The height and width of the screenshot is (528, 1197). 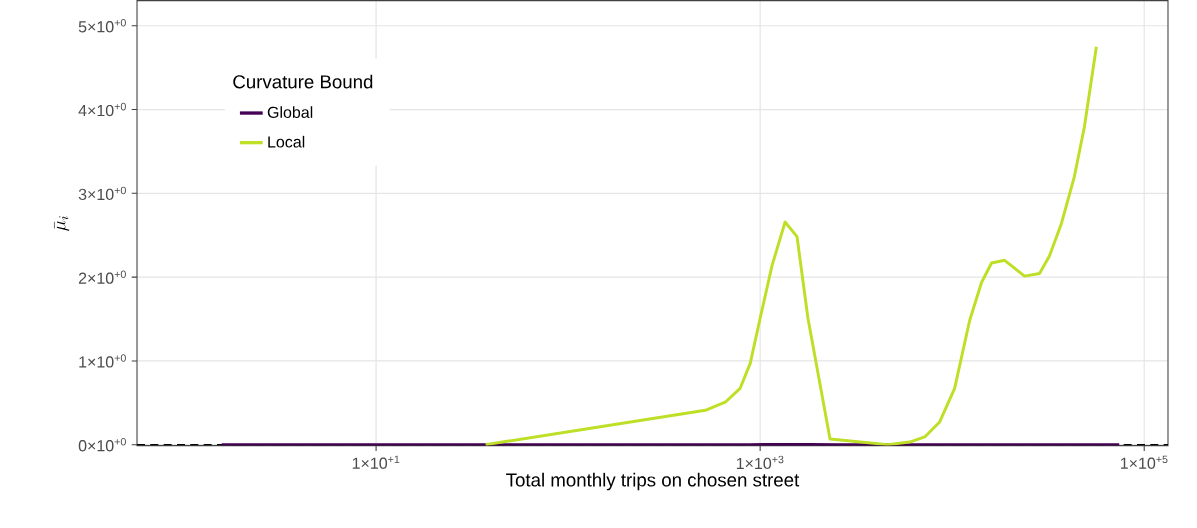 I want to click on y-tick-label: 1×10$^{+0}$, so click(x=102, y=361).